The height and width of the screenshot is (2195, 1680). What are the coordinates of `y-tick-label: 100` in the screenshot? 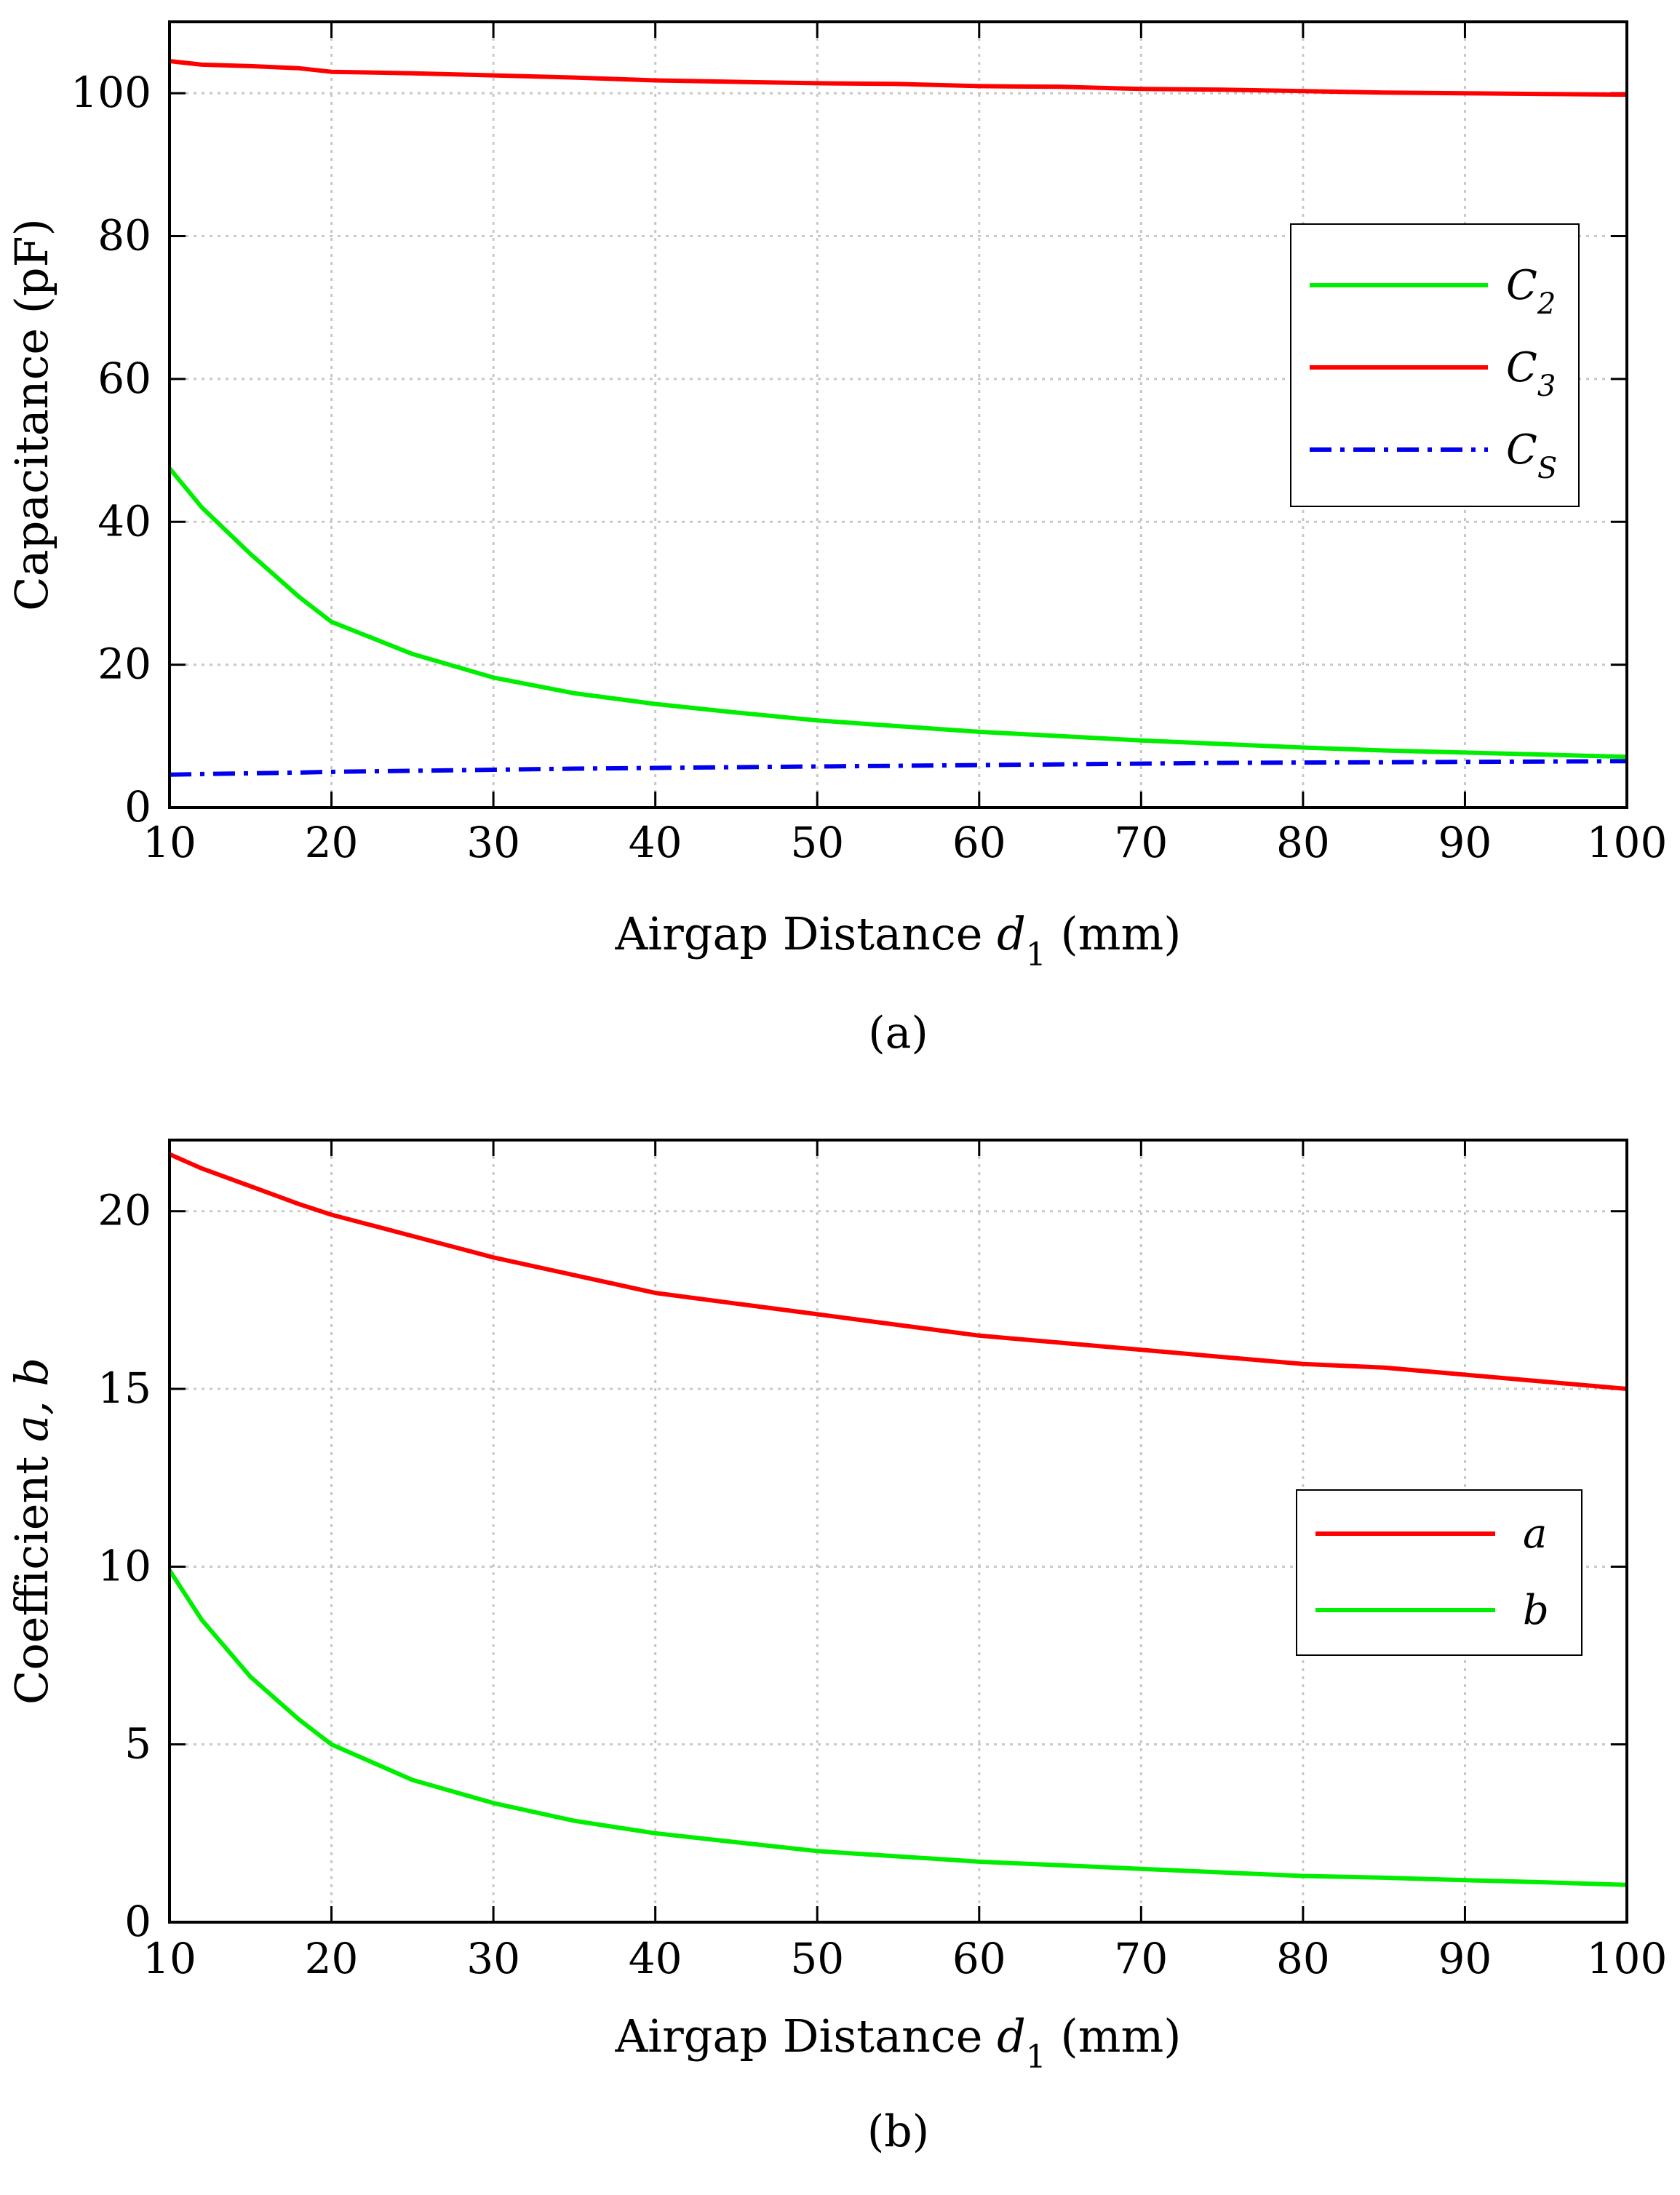 It's located at (111, 92).